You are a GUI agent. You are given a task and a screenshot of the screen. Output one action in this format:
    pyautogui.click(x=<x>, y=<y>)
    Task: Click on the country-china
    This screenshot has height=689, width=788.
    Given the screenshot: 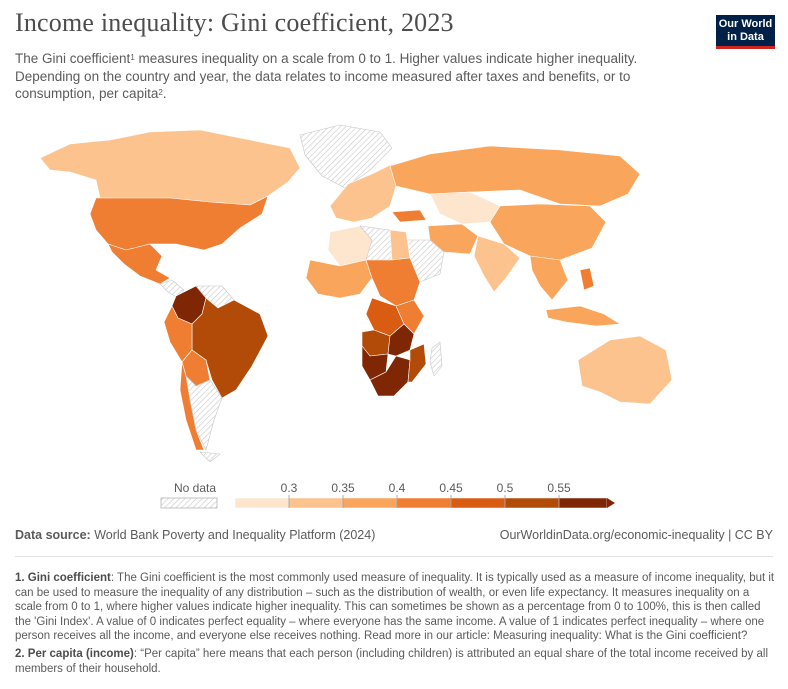 What is the action you would take?
    pyautogui.click(x=548, y=232)
    